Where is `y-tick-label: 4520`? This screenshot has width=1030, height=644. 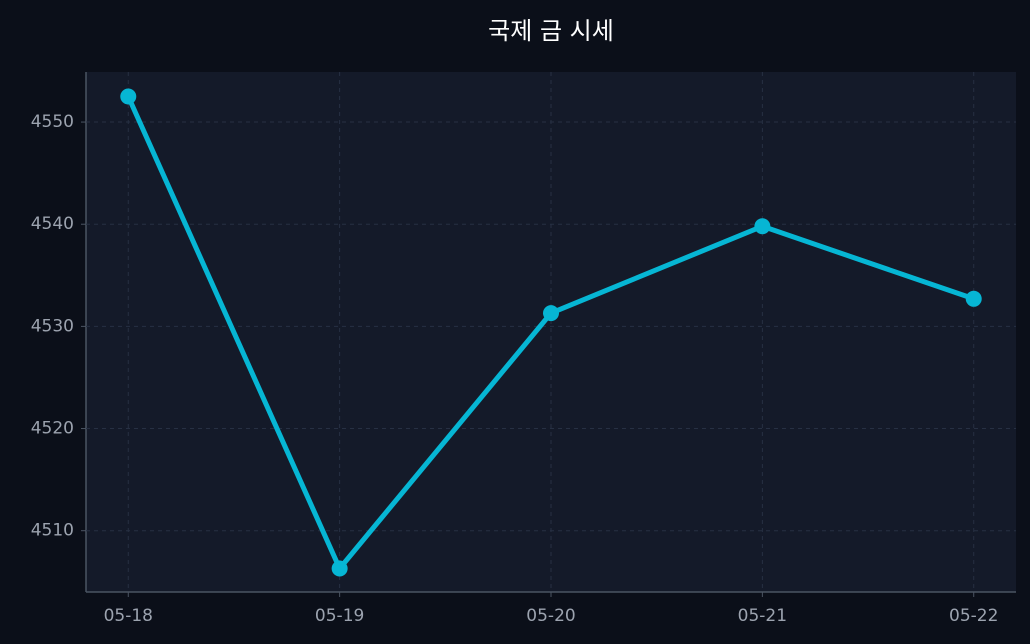
y-tick-label: 4520 is located at coordinates (52, 429).